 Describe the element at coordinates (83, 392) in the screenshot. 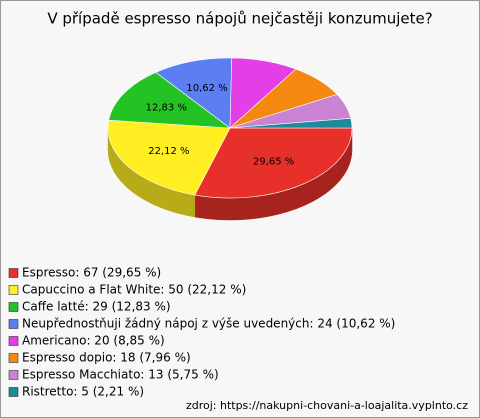

I see `legend-label: Ristretto: 5 (2,21 %)` at that location.